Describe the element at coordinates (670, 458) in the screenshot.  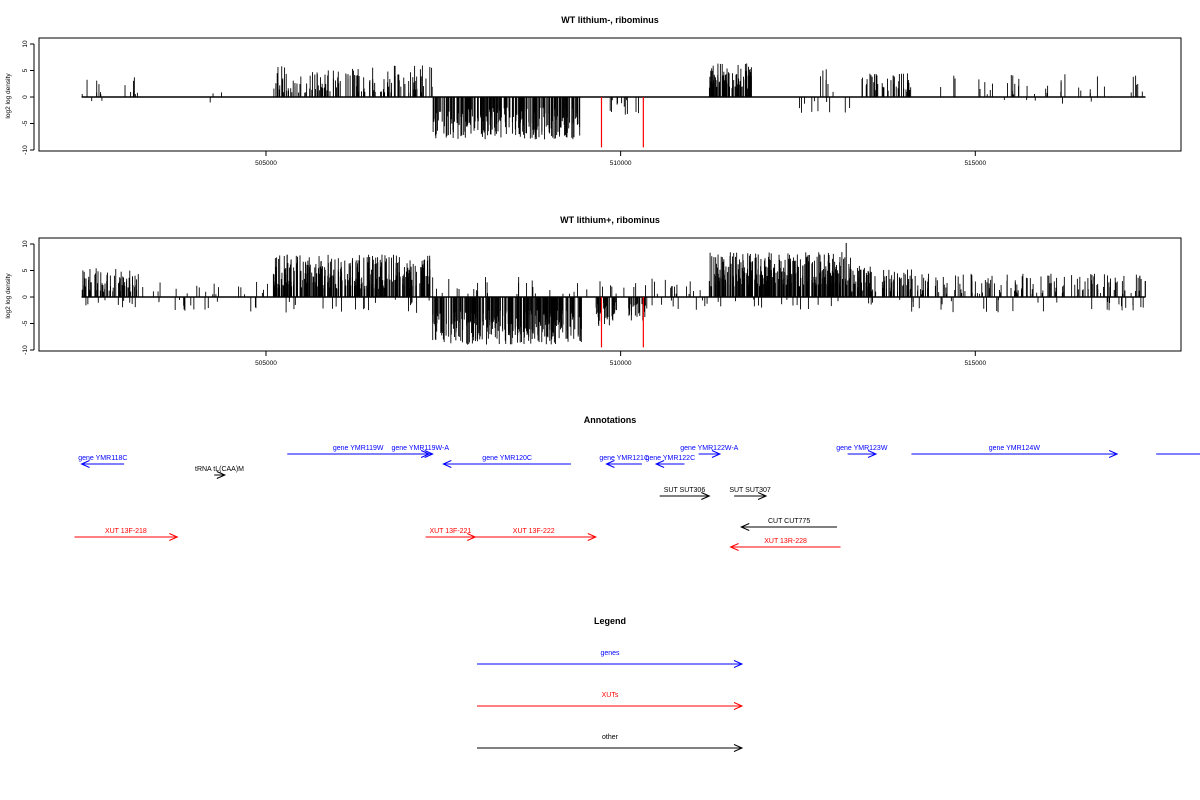
I see `annotation-label: gene YMR122C` at that location.